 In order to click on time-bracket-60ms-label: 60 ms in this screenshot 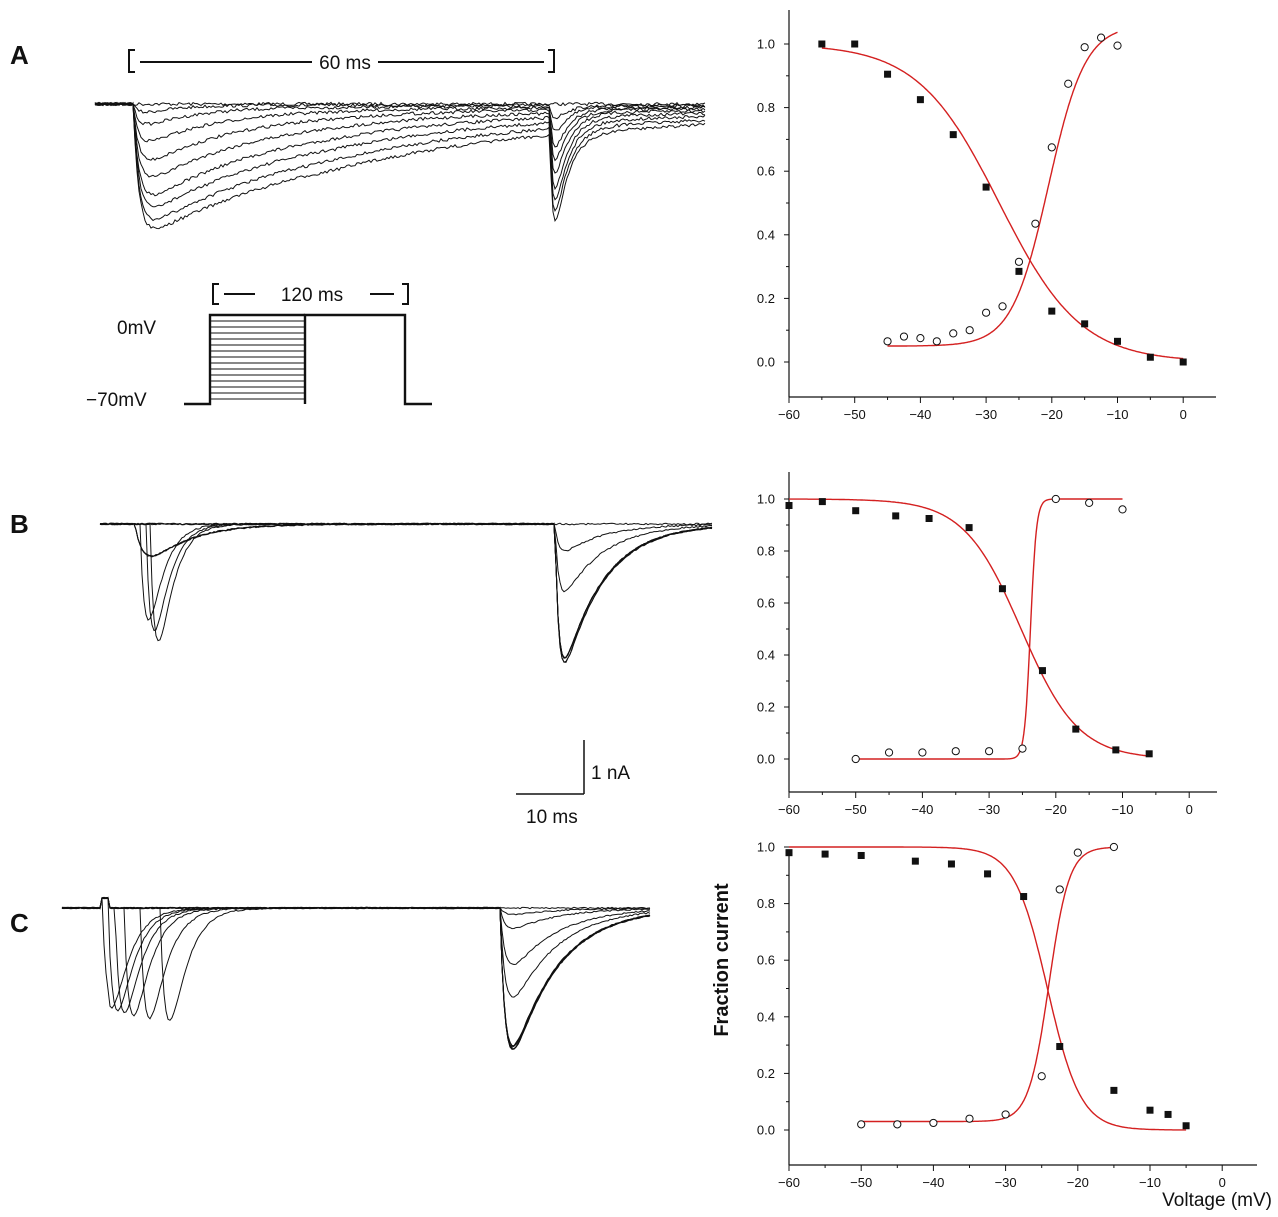, I will do `click(345, 63)`.